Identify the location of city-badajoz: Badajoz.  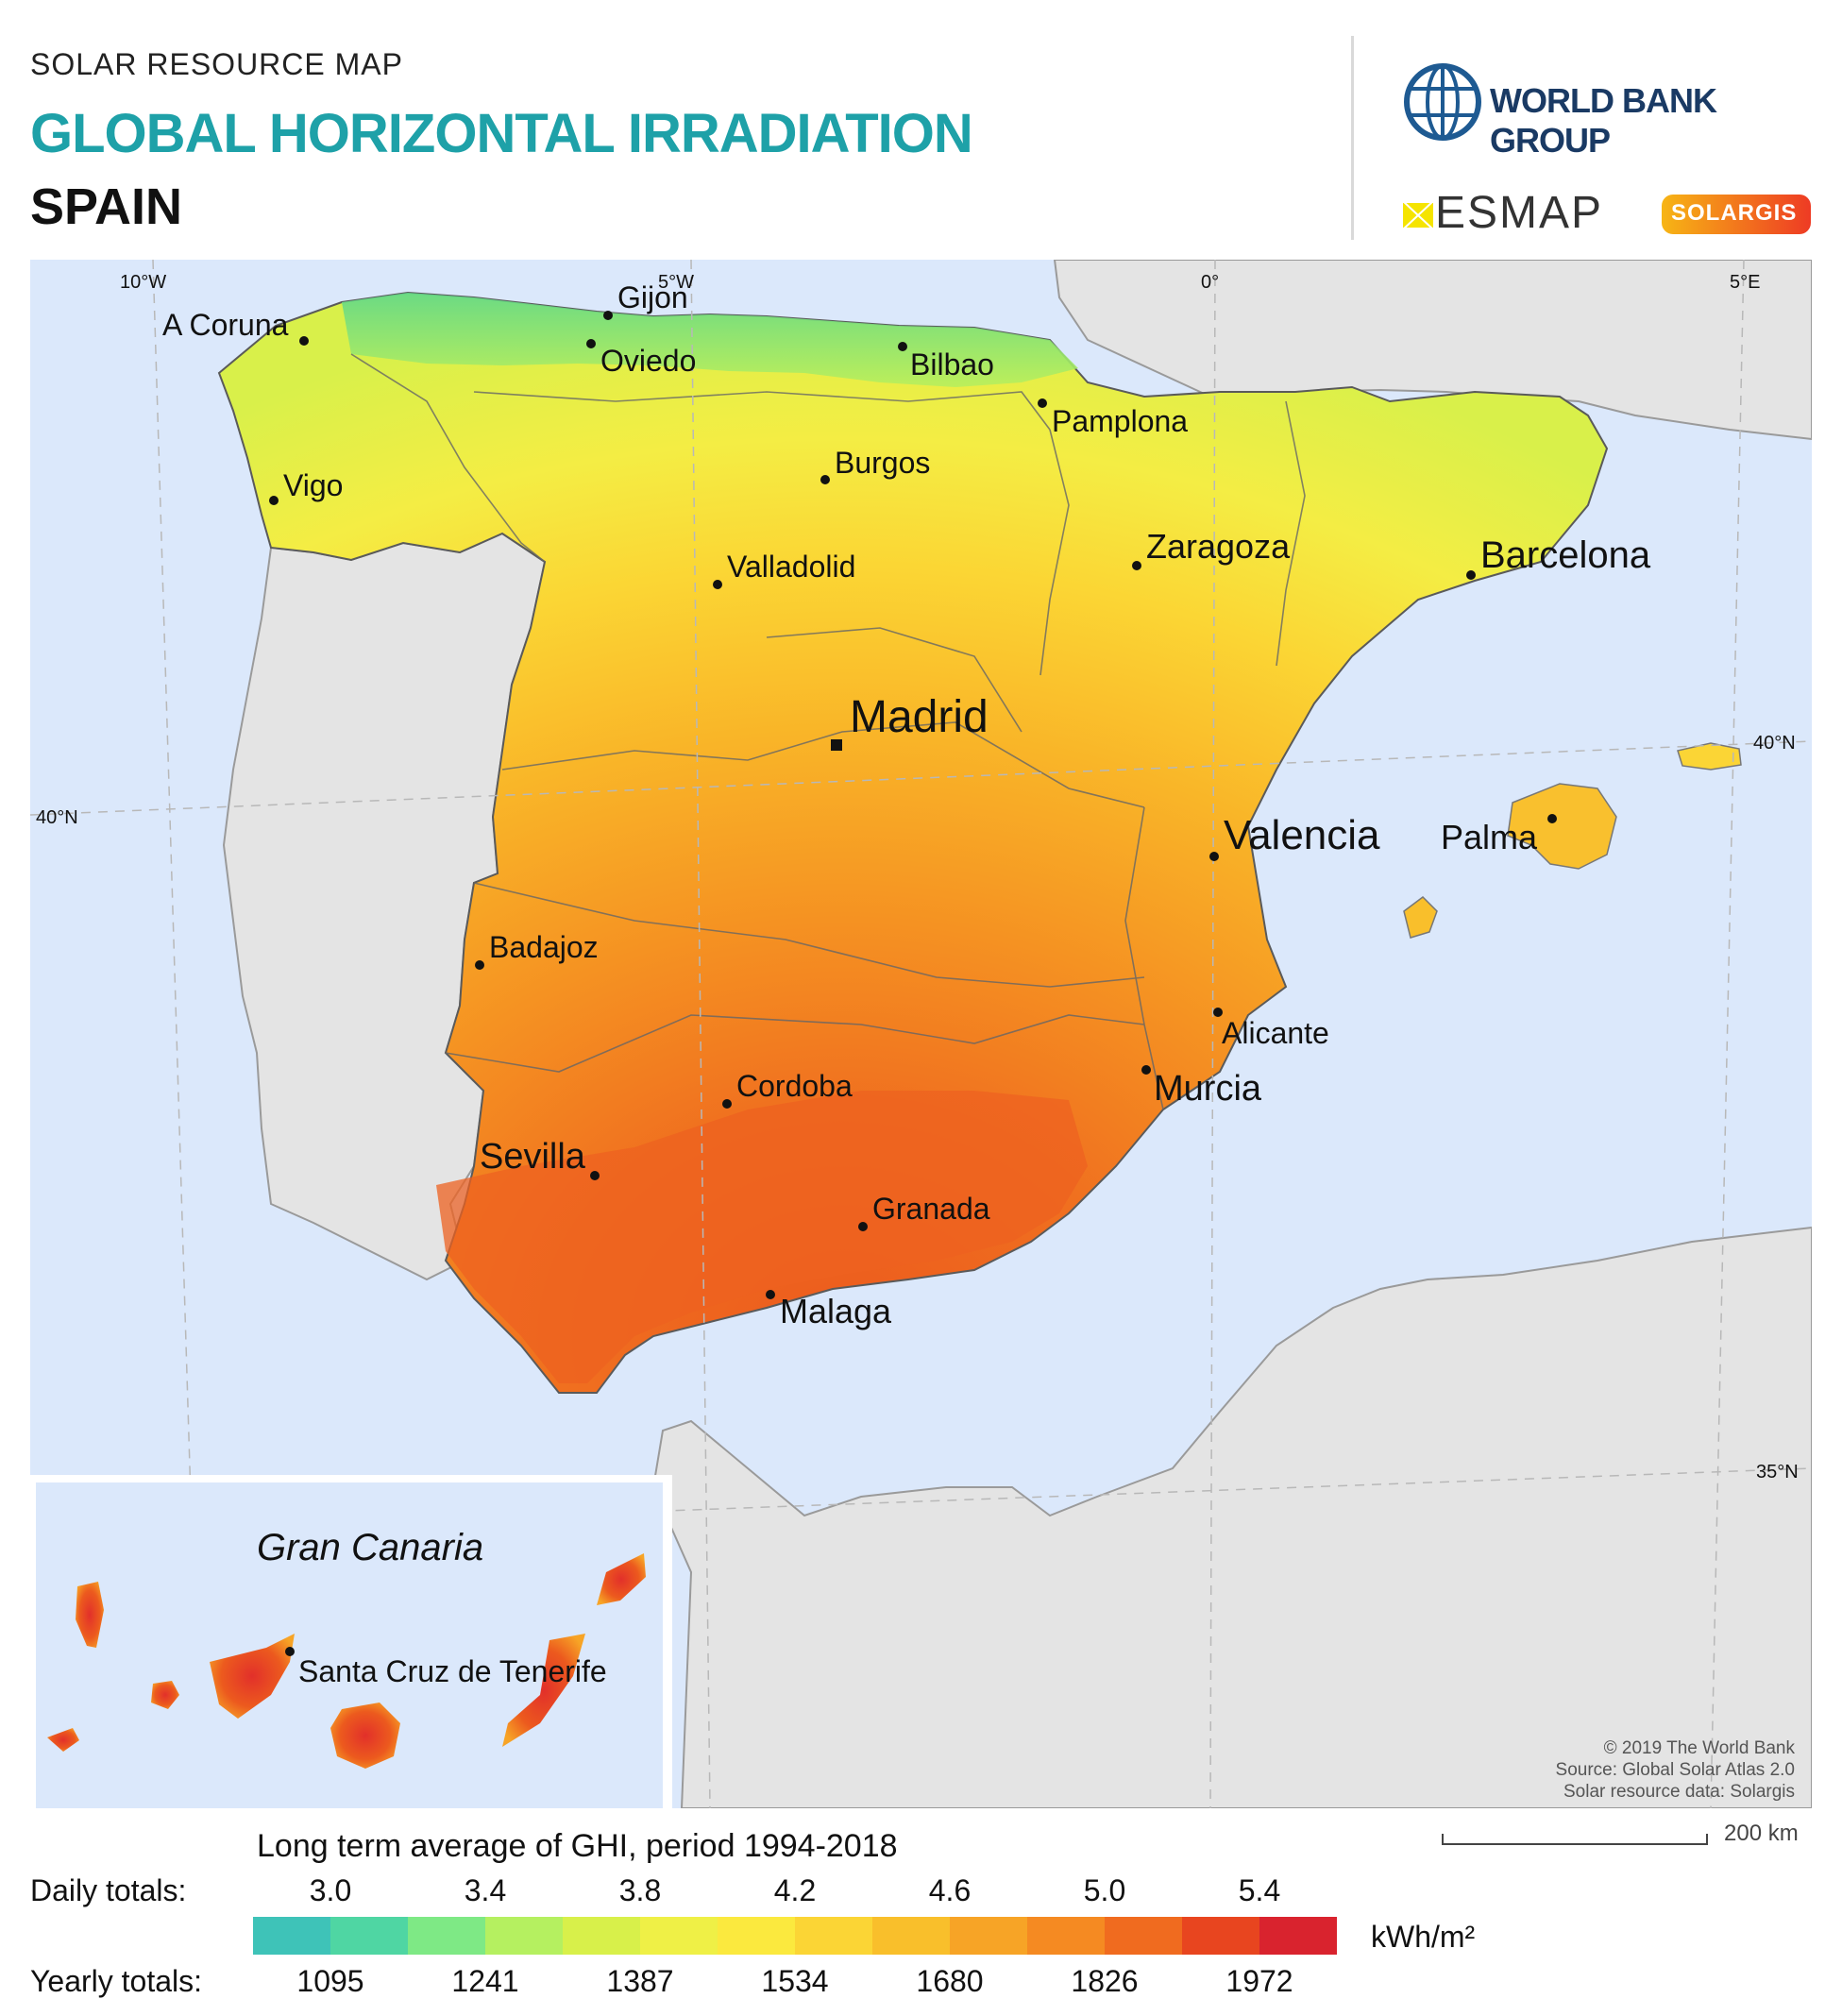
(544, 947).